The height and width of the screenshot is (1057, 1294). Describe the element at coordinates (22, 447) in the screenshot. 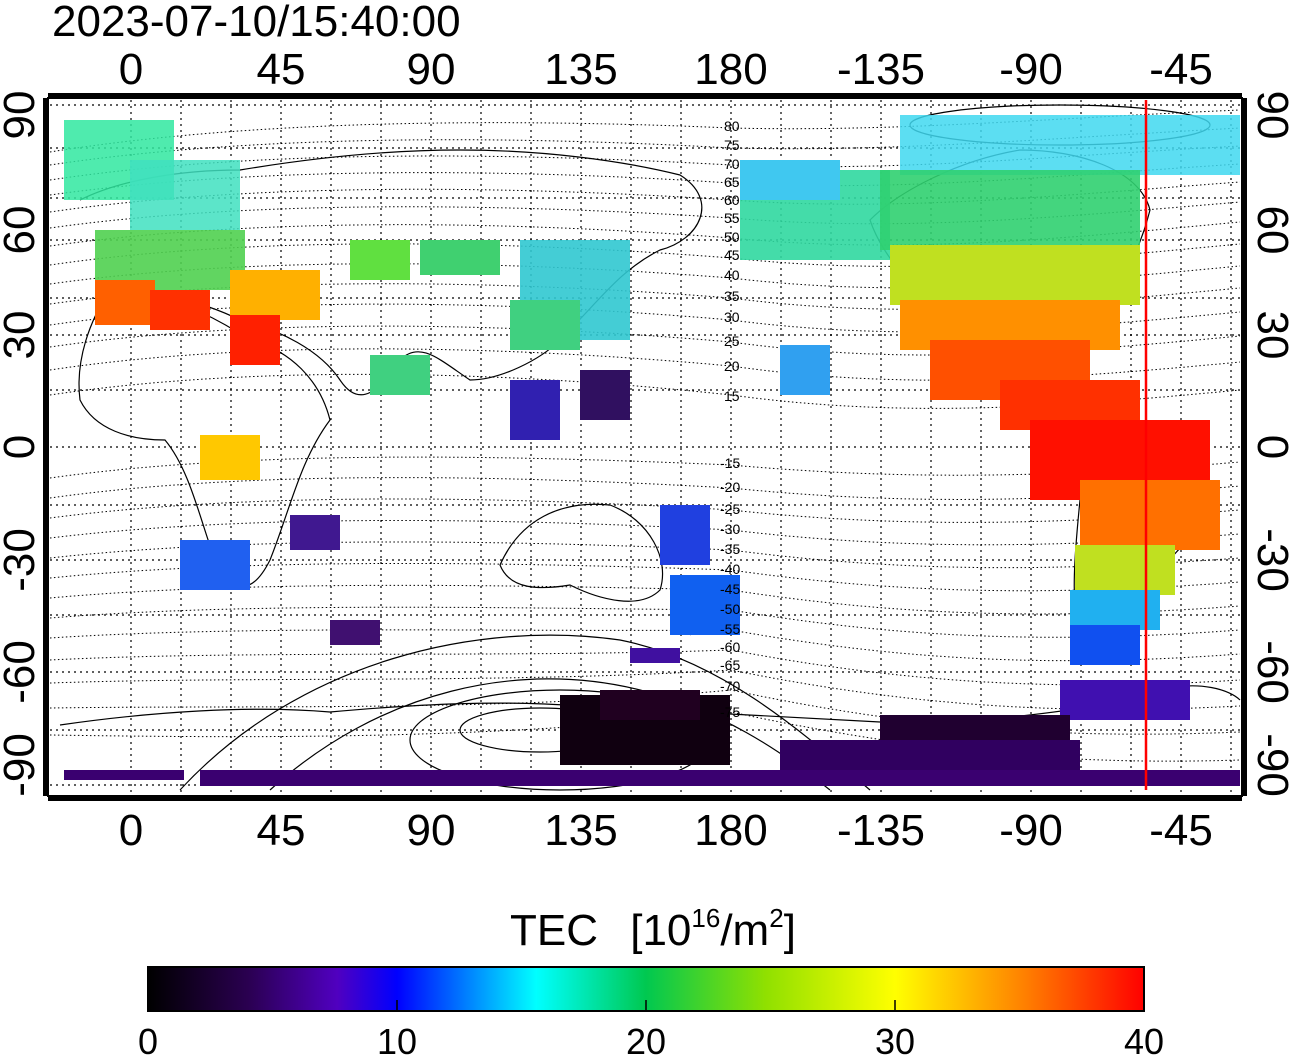

I see `left-tick-label: 0` at that location.